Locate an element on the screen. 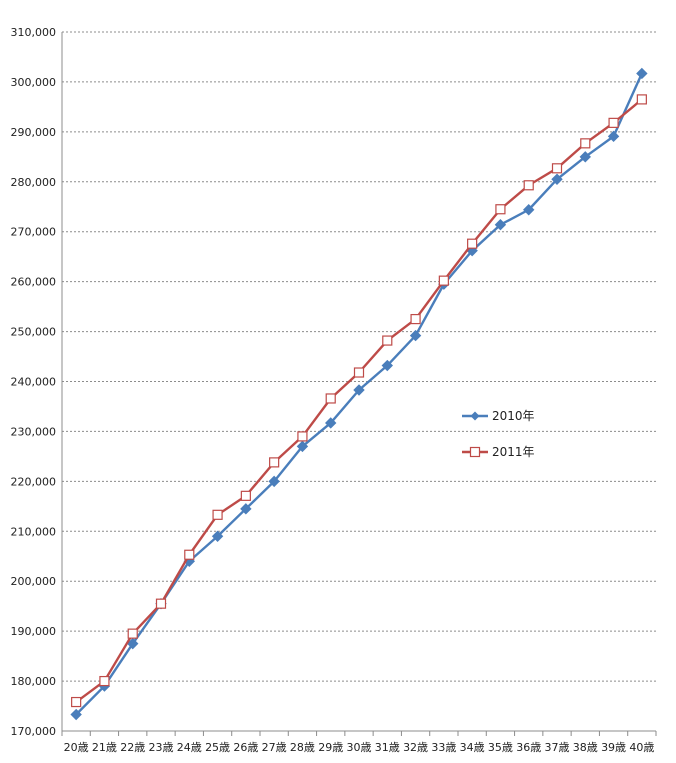 This screenshot has width=676, height=763. y-tick-label: 270,000 is located at coordinates (34, 232).